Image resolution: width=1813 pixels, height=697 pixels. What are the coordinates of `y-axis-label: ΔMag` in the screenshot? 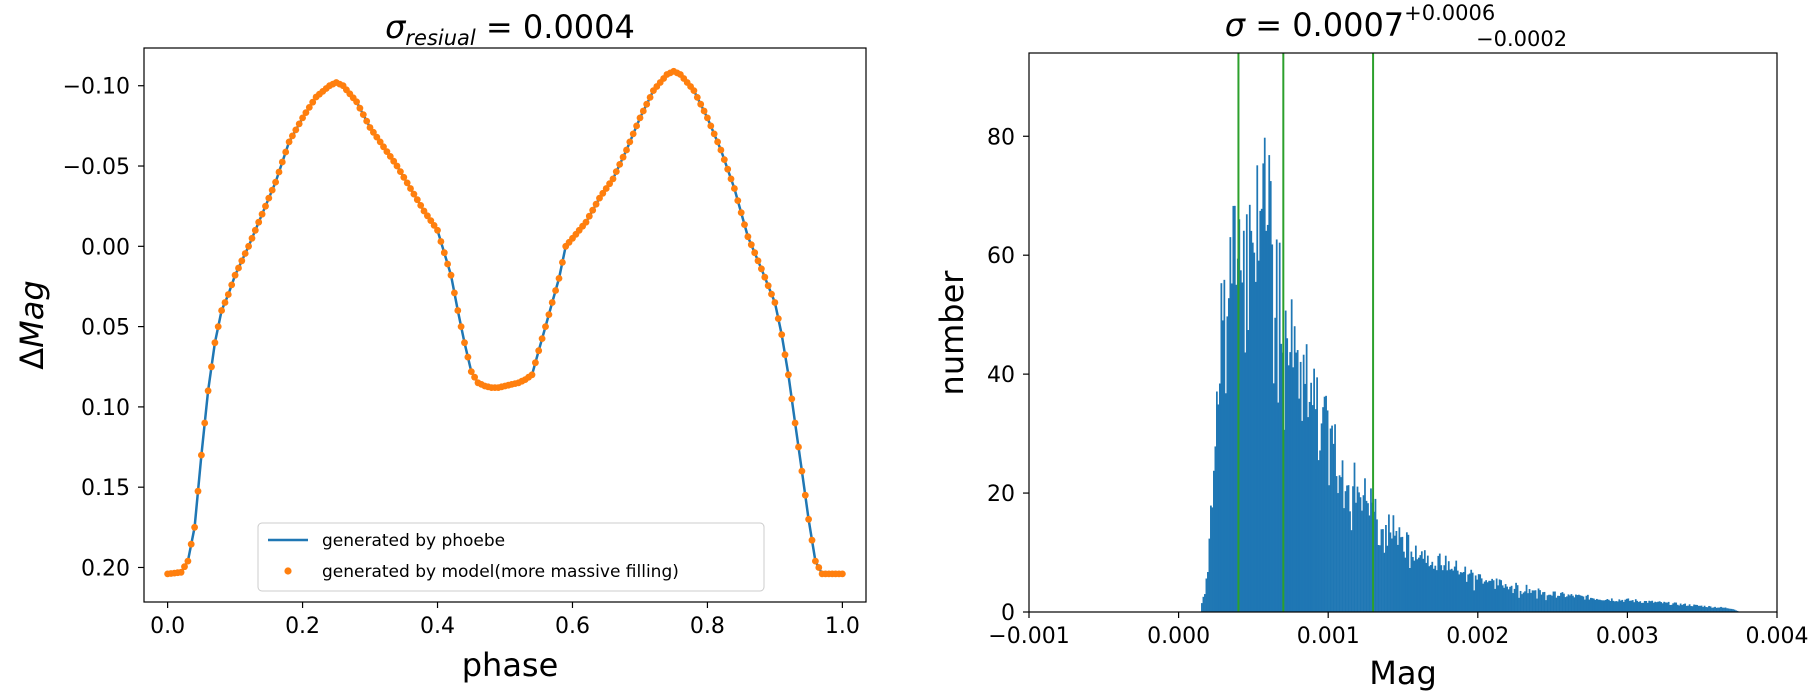 It's located at (32, 324).